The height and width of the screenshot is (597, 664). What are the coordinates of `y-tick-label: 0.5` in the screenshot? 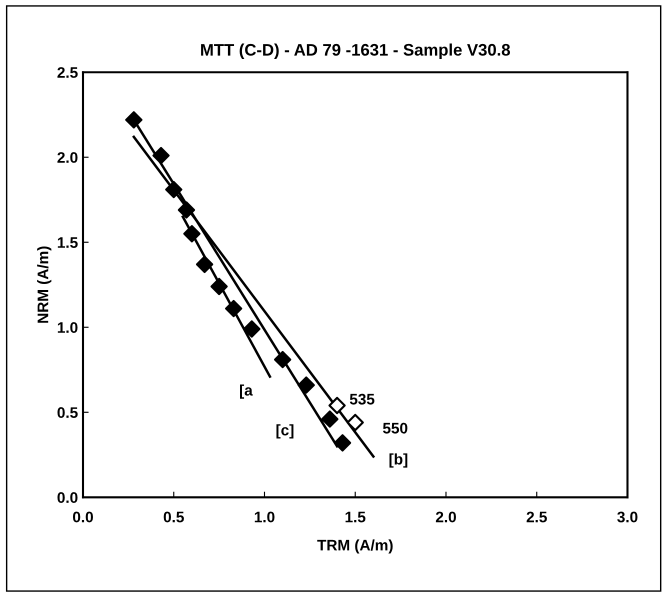 It's located at (68, 412).